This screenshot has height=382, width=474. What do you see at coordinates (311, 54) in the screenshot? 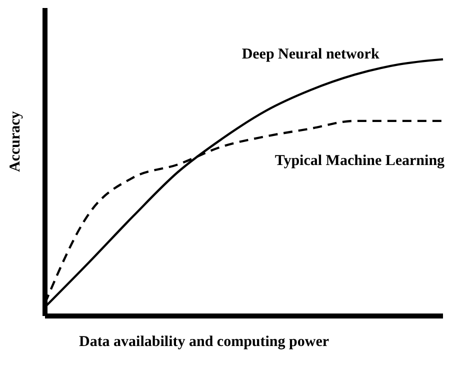
I see `series-label: Deep Neural network` at bounding box center [311, 54].